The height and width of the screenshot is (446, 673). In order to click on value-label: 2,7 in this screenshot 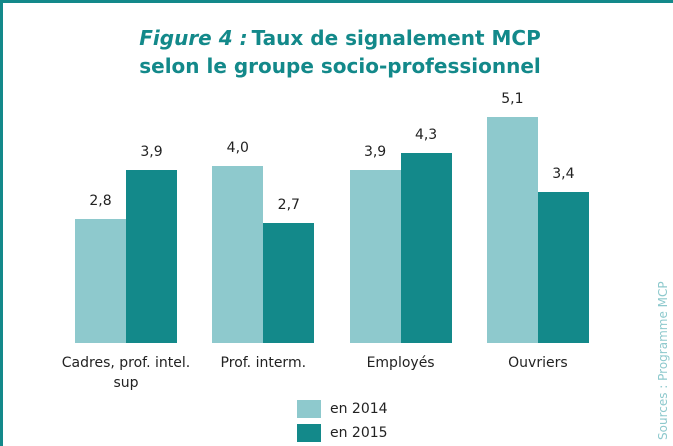, I will do `click(288, 205)`.